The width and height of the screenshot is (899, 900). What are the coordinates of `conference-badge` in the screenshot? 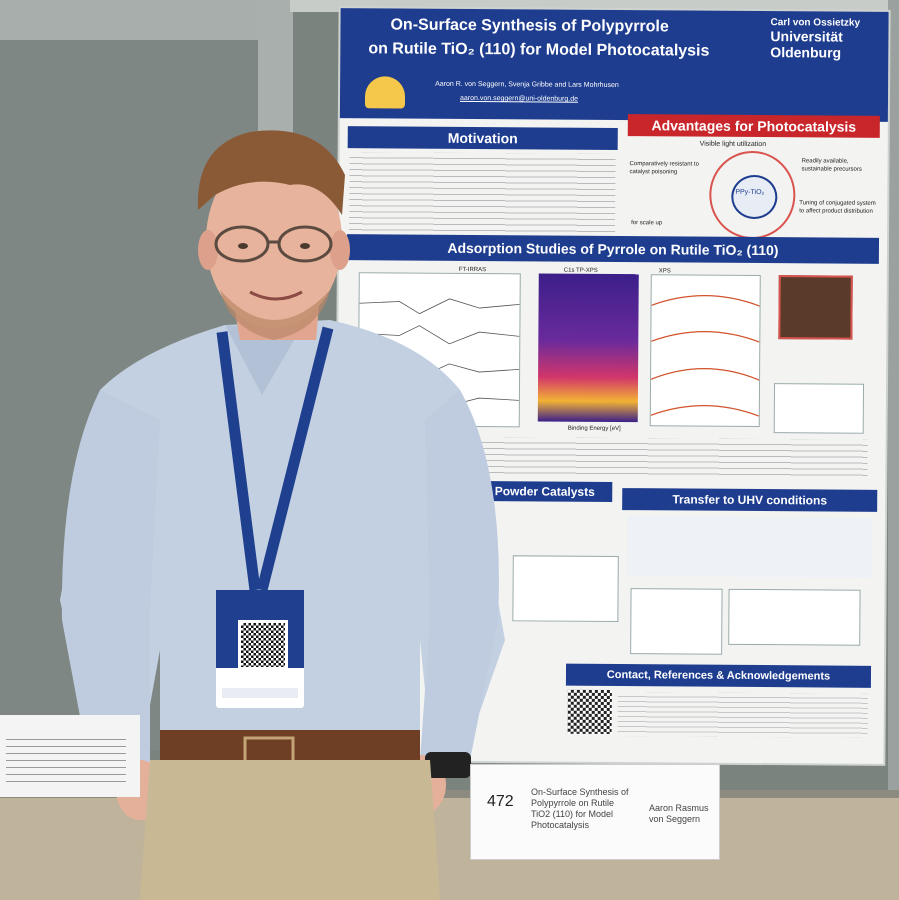 It's located at (260, 649).